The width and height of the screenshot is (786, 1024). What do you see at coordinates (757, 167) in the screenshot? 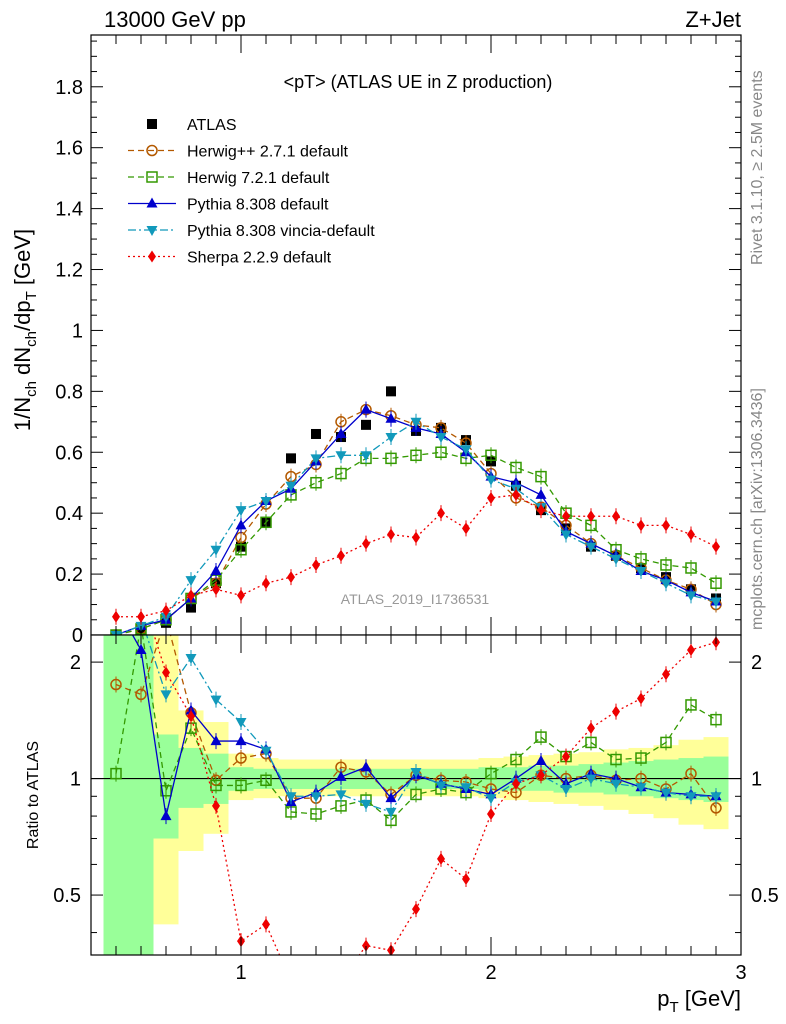
I see `rivet-label: Rivet 3.1.10, ≥ 2.5M events` at bounding box center [757, 167].